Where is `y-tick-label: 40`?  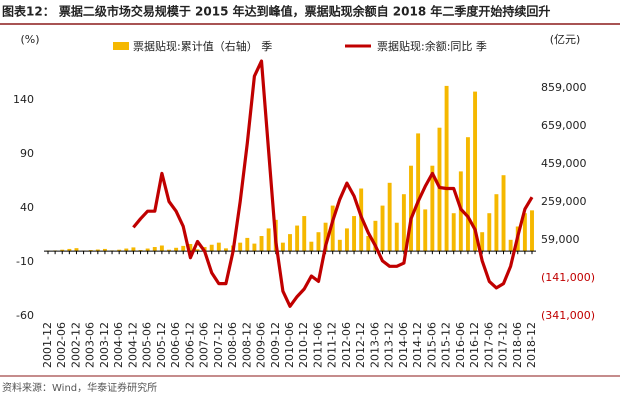
y-tick-label: 40 is located at coordinates (27, 207).